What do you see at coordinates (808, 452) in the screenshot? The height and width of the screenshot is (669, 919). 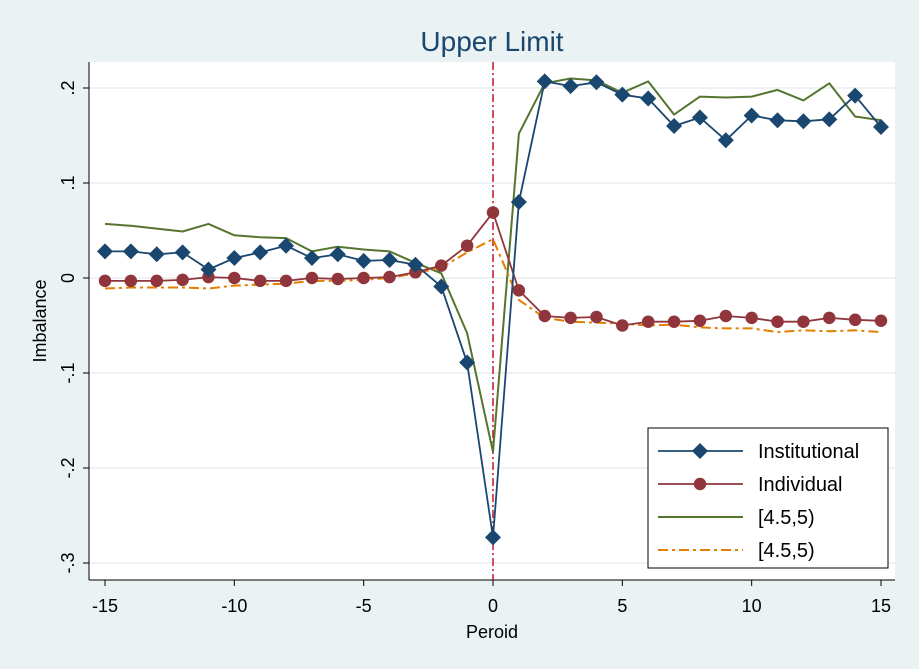 I see `legend-label: Institutional` at bounding box center [808, 452].